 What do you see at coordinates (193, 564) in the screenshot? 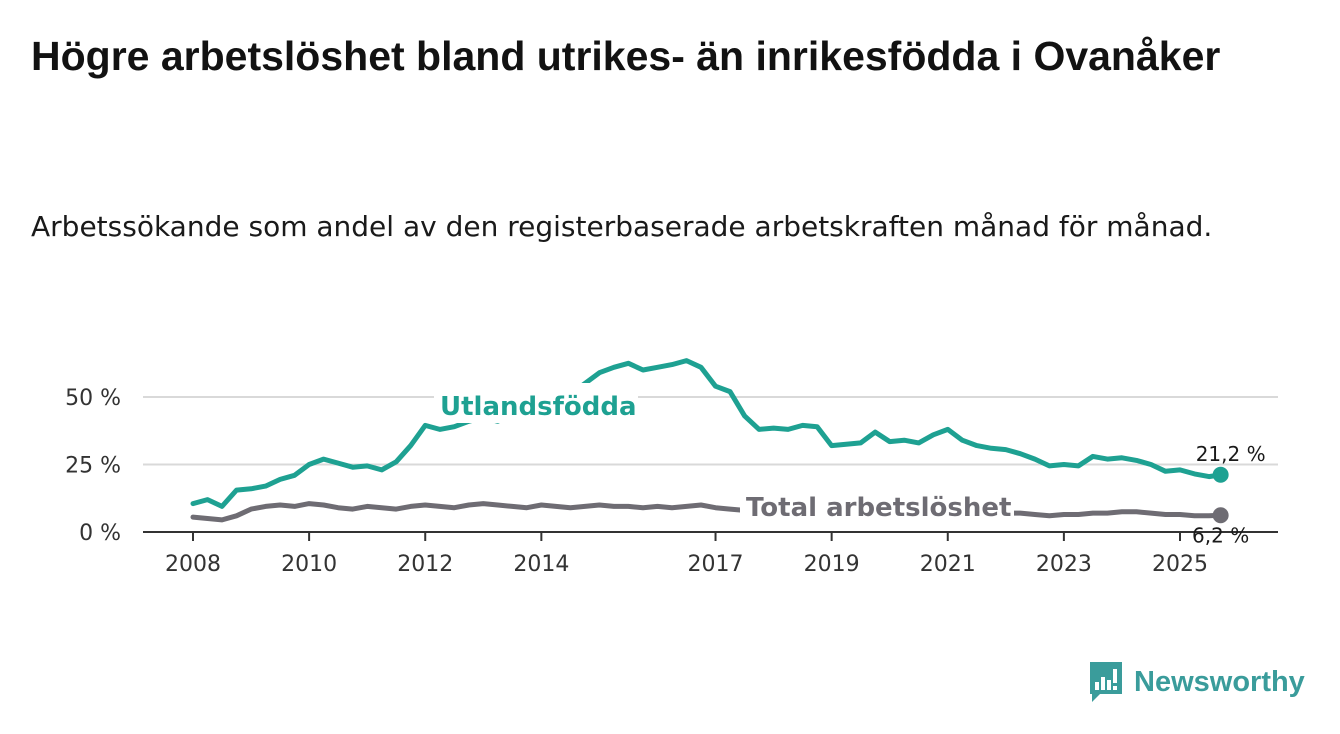
I see `x-tick-label: 2008` at bounding box center [193, 564].